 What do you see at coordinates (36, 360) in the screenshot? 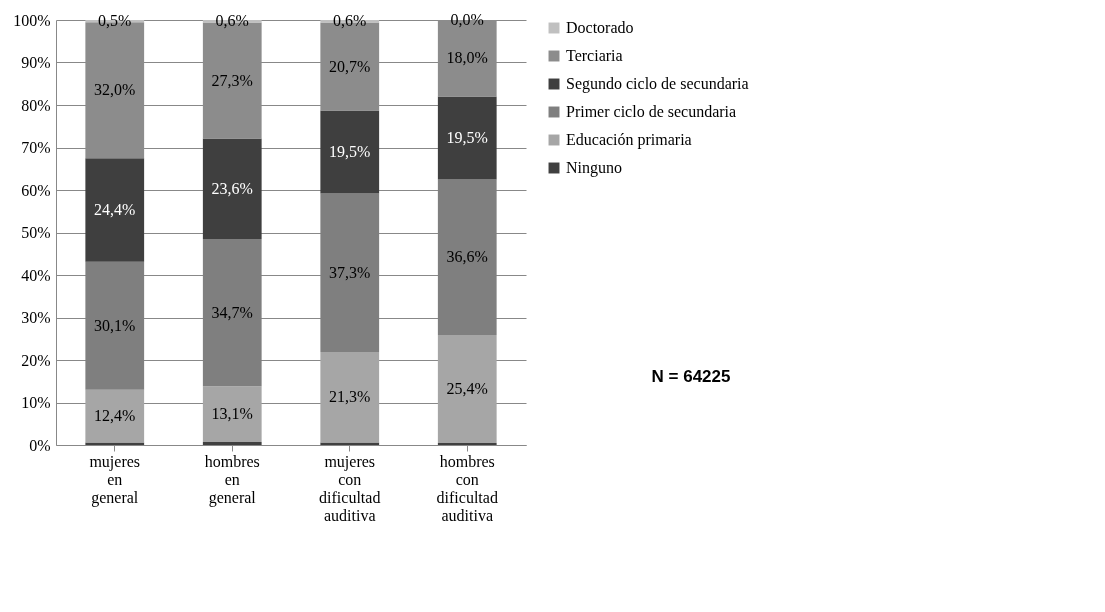
I see `y-tick-label: 20%` at bounding box center [36, 360].